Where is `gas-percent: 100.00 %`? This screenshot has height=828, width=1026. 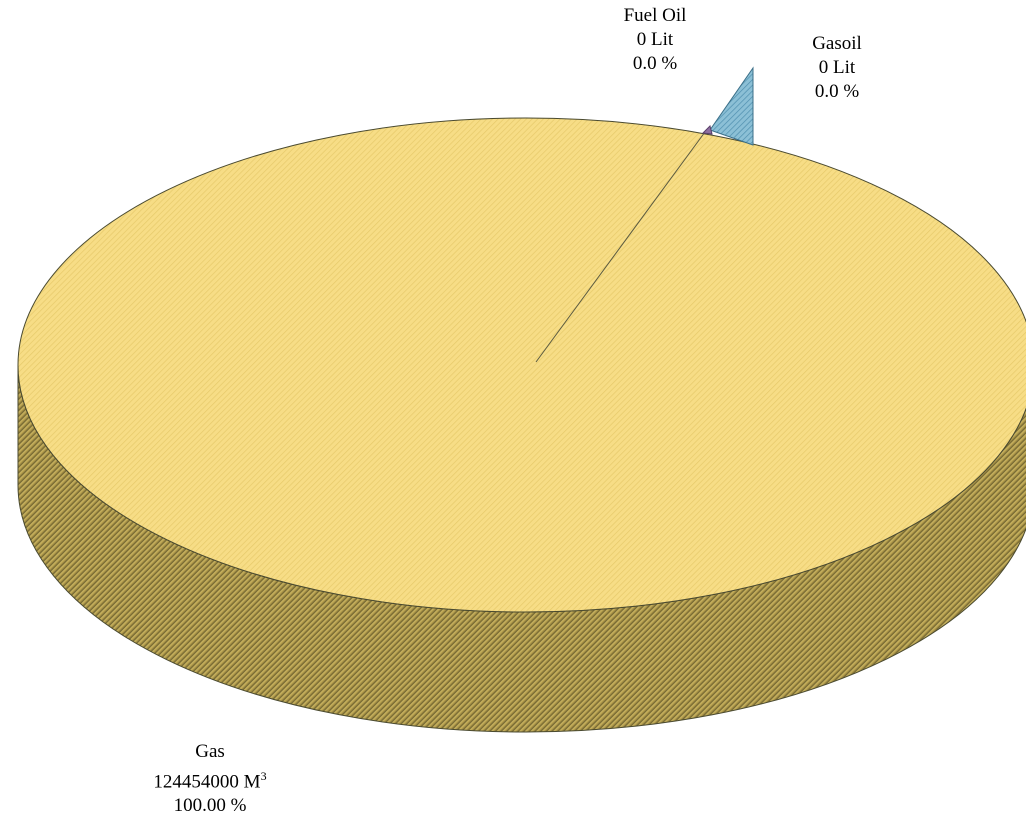 gas-percent: 100.00 % is located at coordinates (210, 806).